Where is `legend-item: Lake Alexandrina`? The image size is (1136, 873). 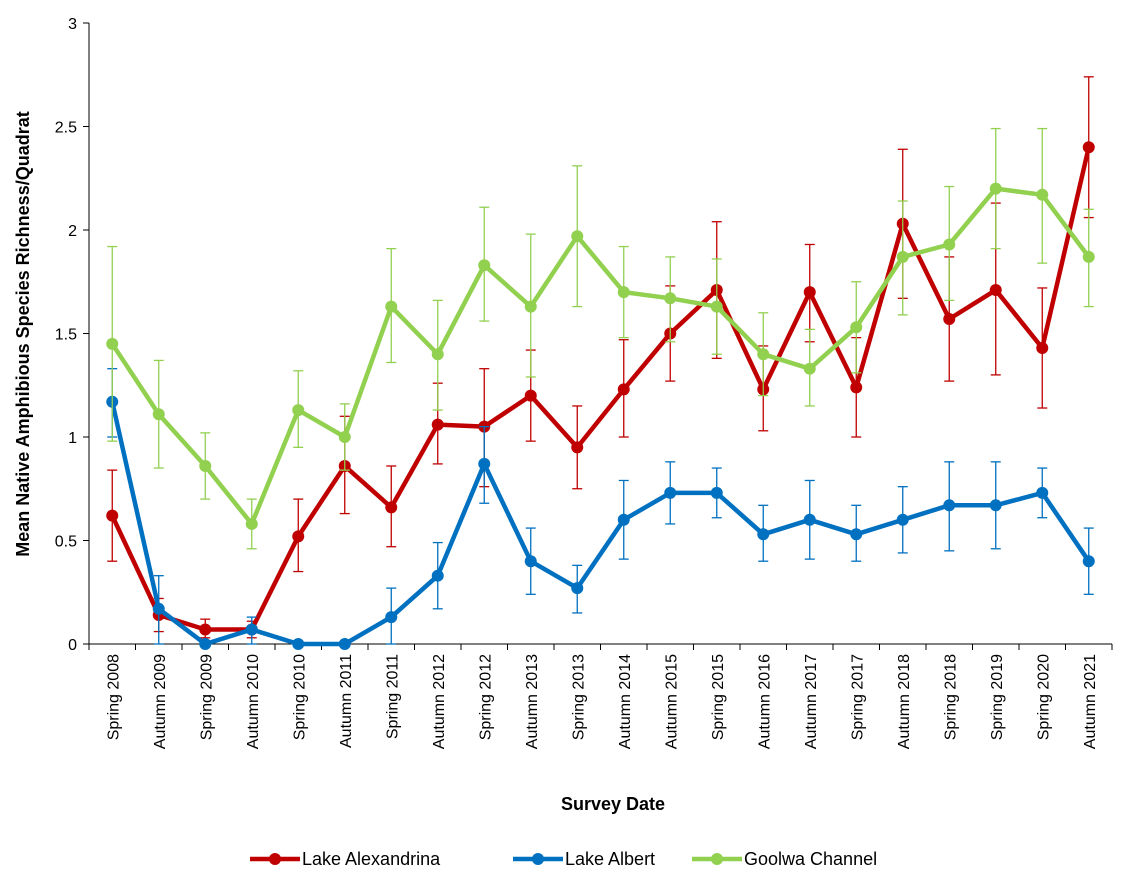 legend-item: Lake Alexandrina is located at coordinates (345, 859).